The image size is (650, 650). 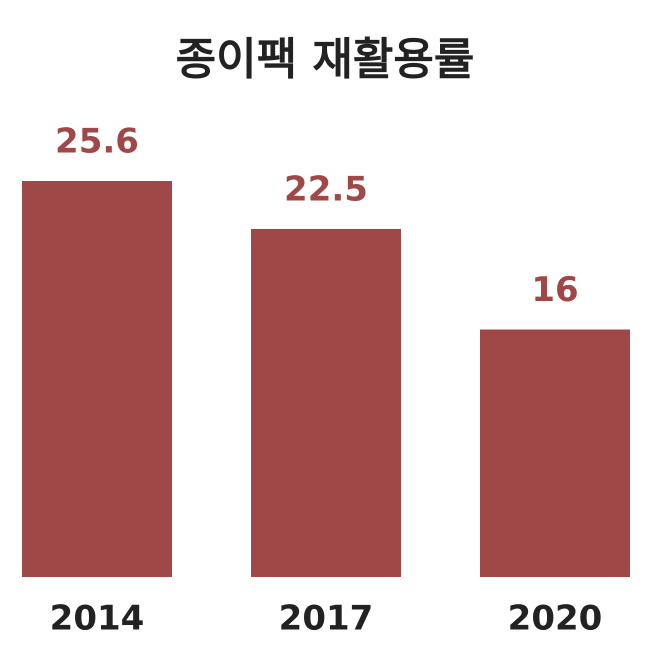 What do you see at coordinates (97, 142) in the screenshot?
I see `value-label: 25.6` at bounding box center [97, 142].